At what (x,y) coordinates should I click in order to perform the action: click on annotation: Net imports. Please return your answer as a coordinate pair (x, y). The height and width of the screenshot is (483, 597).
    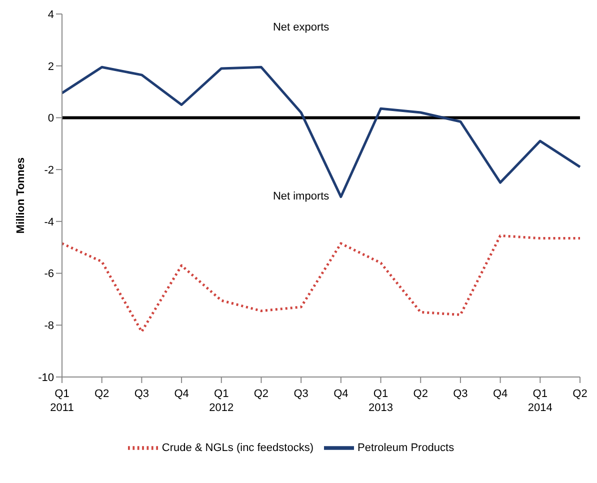
    Looking at the image, I should click on (301, 196).